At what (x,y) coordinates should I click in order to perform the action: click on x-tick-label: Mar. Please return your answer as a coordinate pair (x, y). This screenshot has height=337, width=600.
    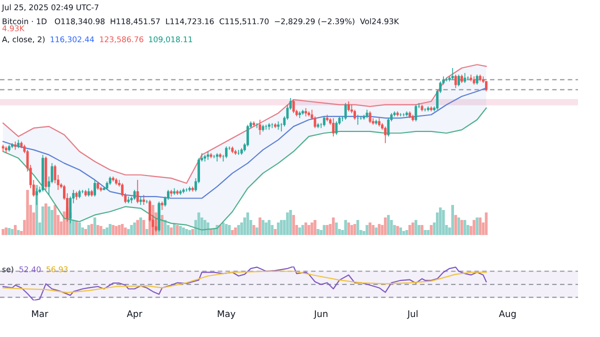
    Looking at the image, I should click on (40, 314).